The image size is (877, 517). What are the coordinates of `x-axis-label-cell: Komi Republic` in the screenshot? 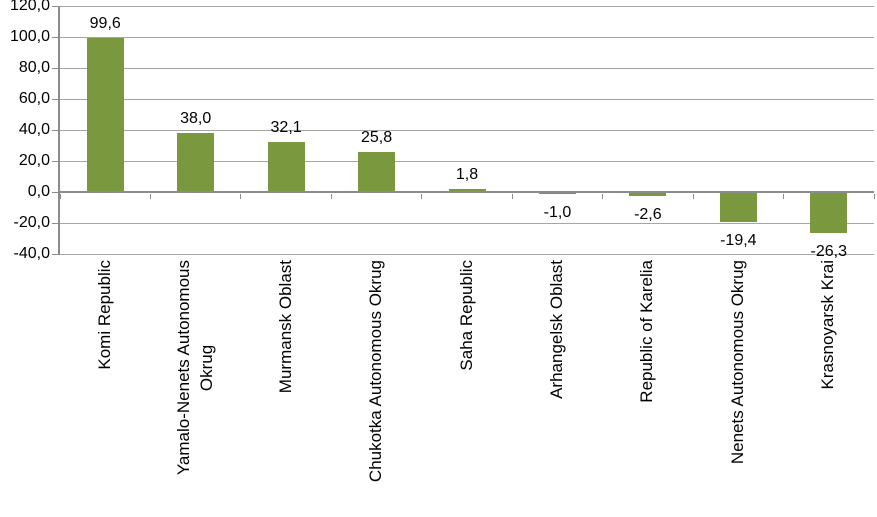 It's located at (105, 388).